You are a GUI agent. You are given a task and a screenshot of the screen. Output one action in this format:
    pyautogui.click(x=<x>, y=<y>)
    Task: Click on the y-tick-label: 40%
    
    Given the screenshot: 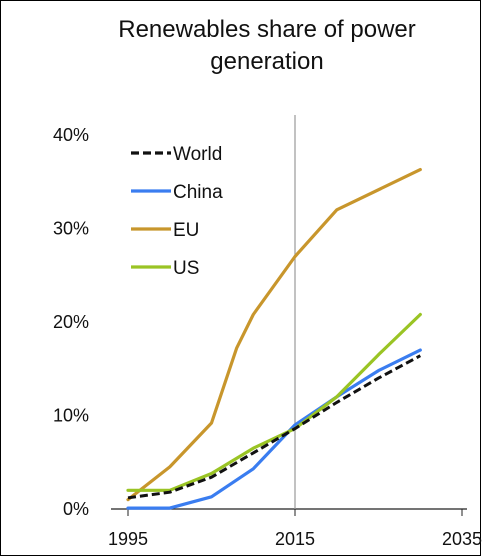 What is the action you would take?
    pyautogui.click(x=71, y=135)
    